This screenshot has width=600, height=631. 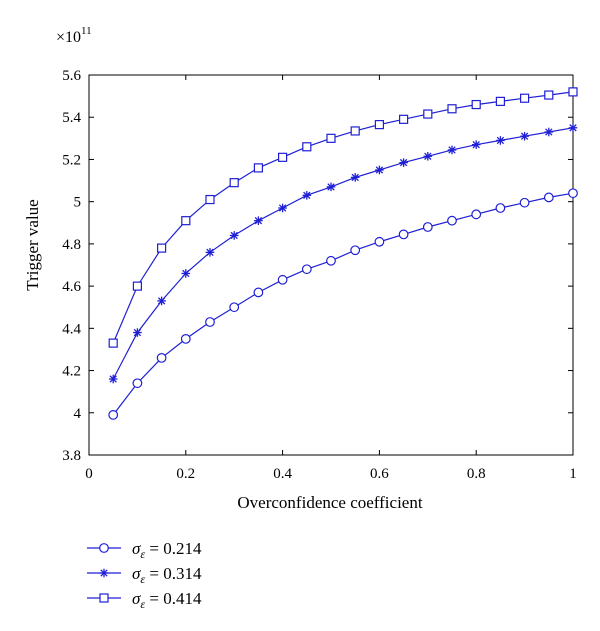 What do you see at coordinates (282, 474) in the screenshot?
I see `x-tick-label: 0.4` at bounding box center [282, 474].